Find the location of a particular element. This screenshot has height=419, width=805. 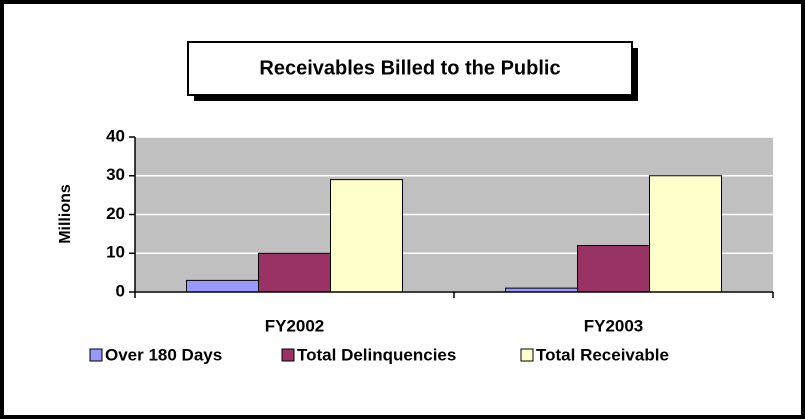

x-tick-label: FY2002 is located at coordinates (295, 325).